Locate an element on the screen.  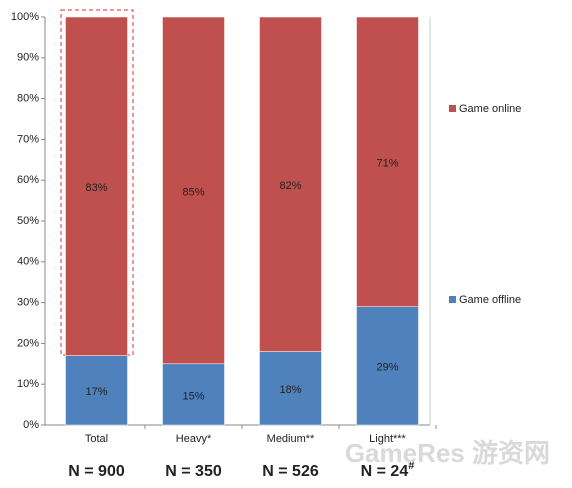
value-label: 82% is located at coordinates (290, 186).